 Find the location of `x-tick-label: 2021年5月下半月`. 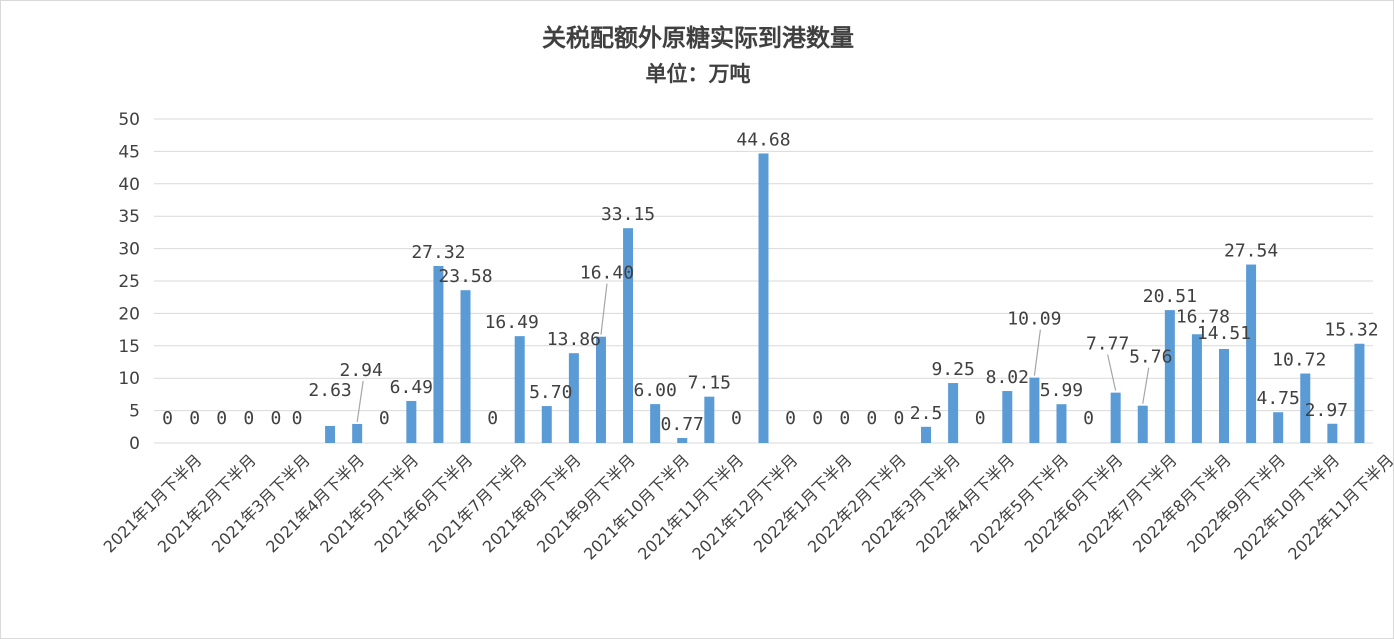

x-tick-label: 2021年5月下半月 is located at coordinates (369, 503).